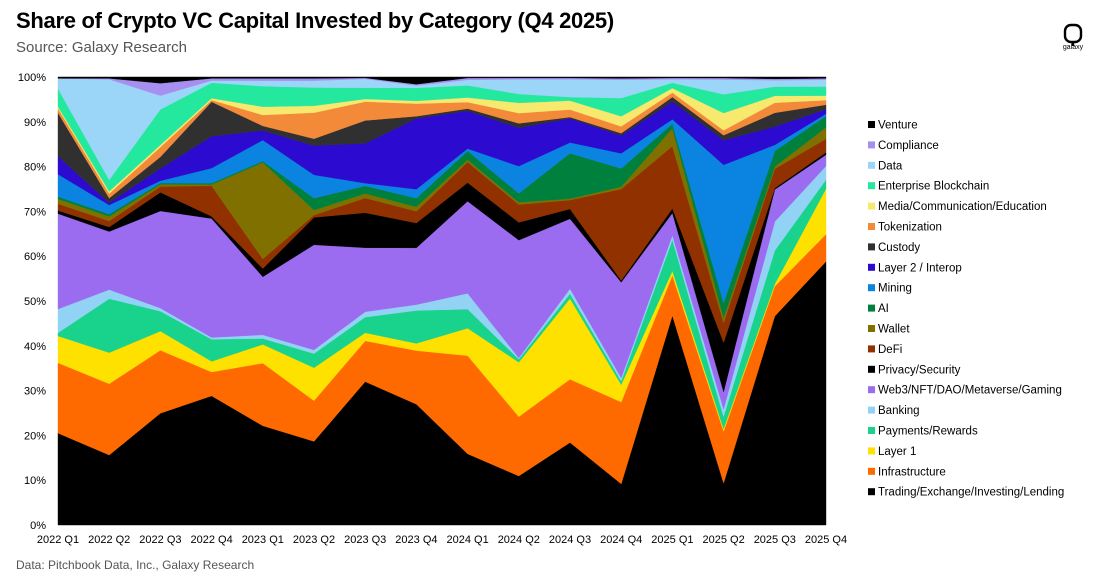 The image size is (1100, 580). What do you see at coordinates (928, 432) in the screenshot?
I see `legend-label-payments-rewards: Payments/Rewards` at bounding box center [928, 432].